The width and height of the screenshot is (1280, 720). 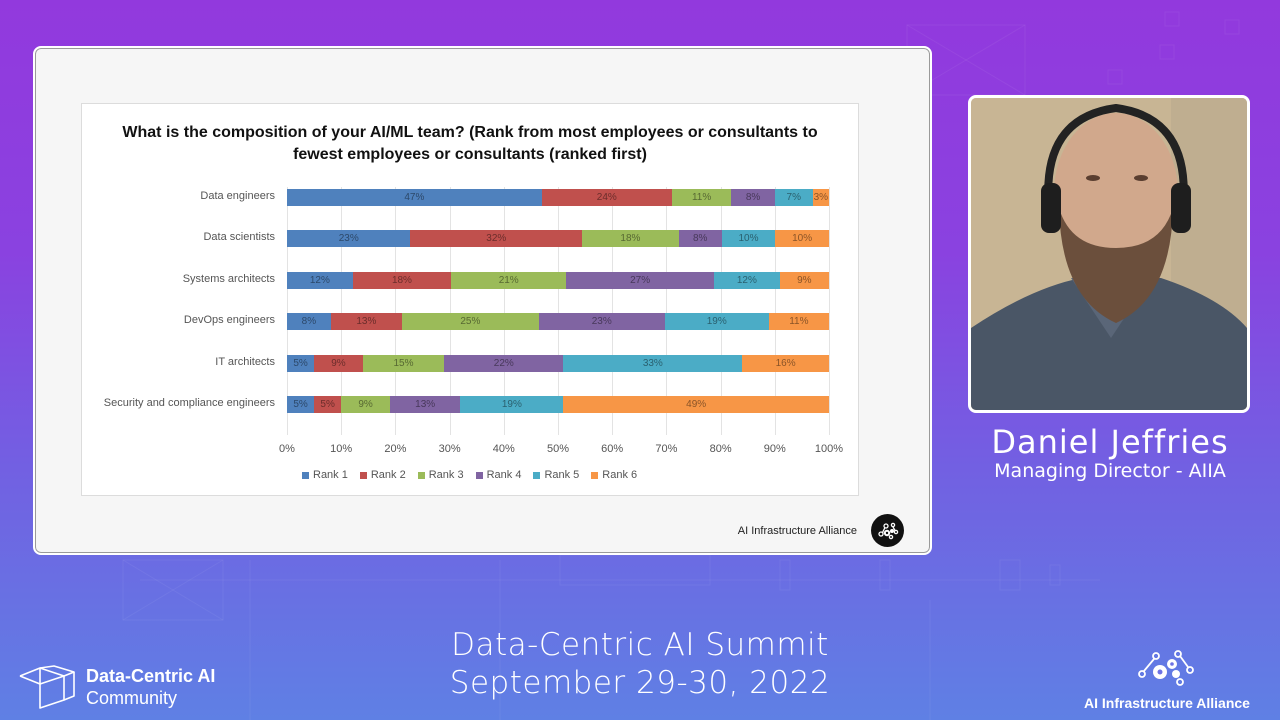 I want to click on x-tick-label: 100%, so click(x=829, y=449).